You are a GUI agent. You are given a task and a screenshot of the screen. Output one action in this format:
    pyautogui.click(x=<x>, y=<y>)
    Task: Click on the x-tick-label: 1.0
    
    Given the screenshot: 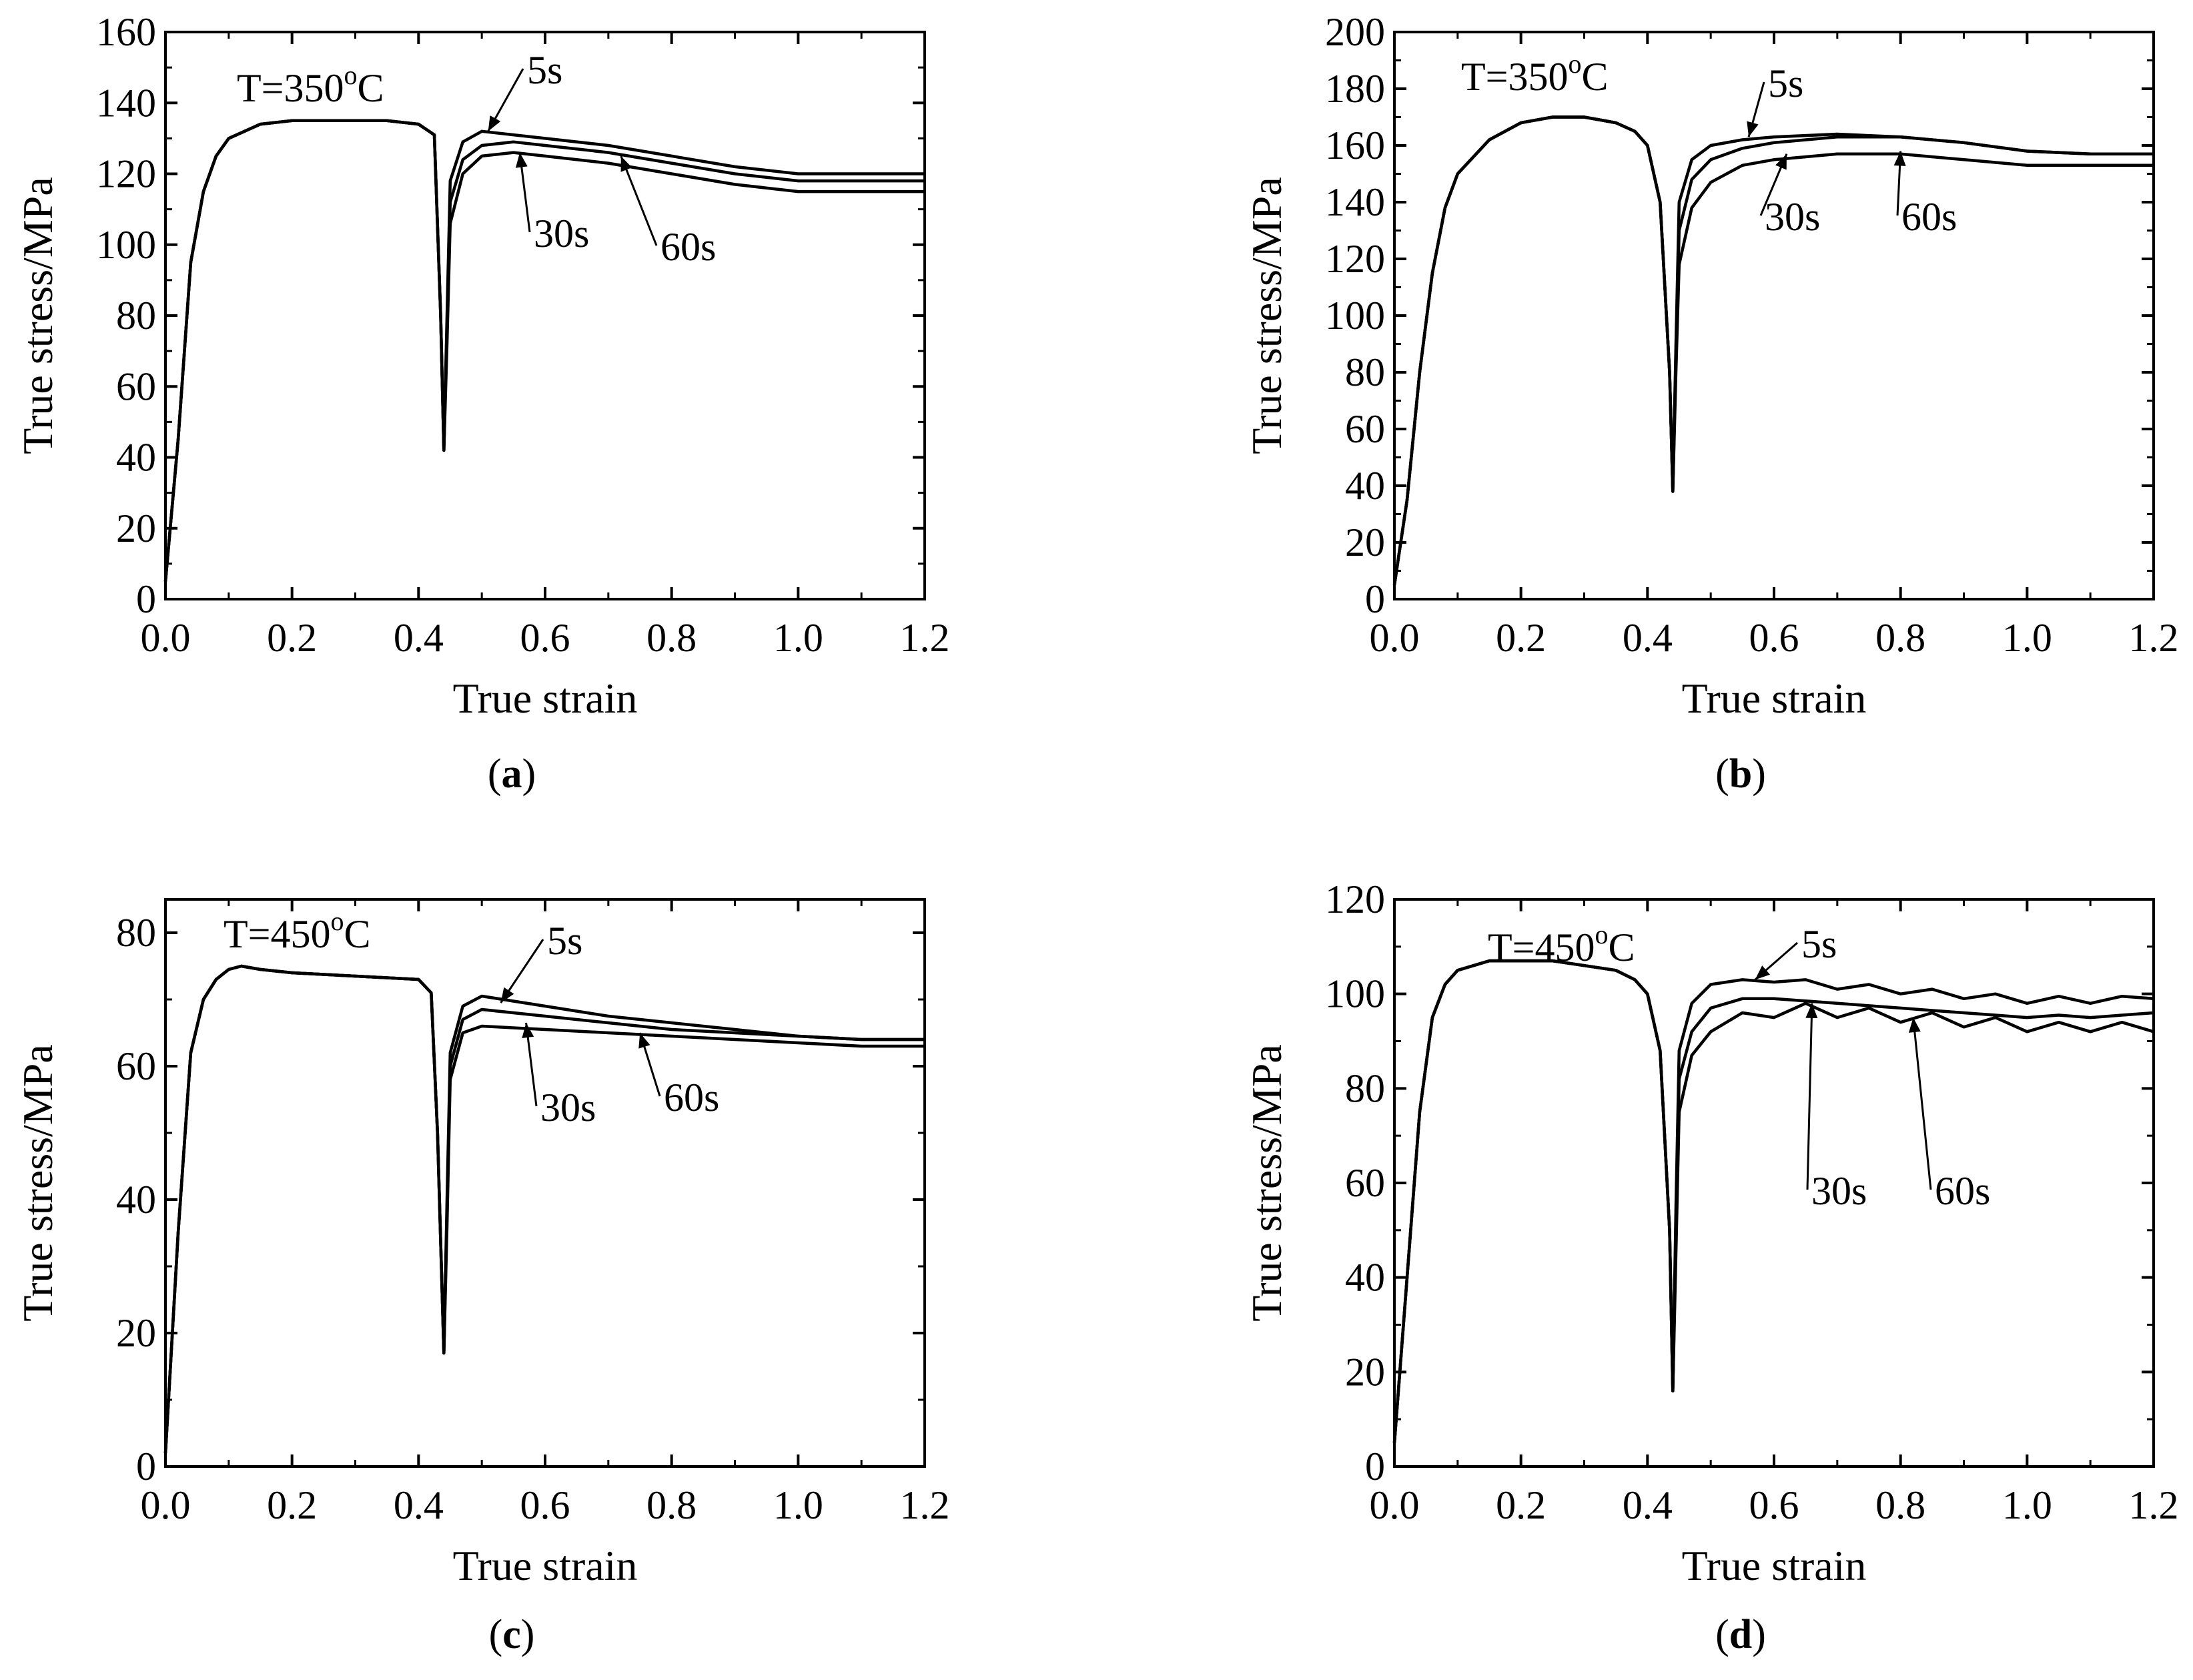 What is the action you would take?
    pyautogui.click(x=2027, y=638)
    